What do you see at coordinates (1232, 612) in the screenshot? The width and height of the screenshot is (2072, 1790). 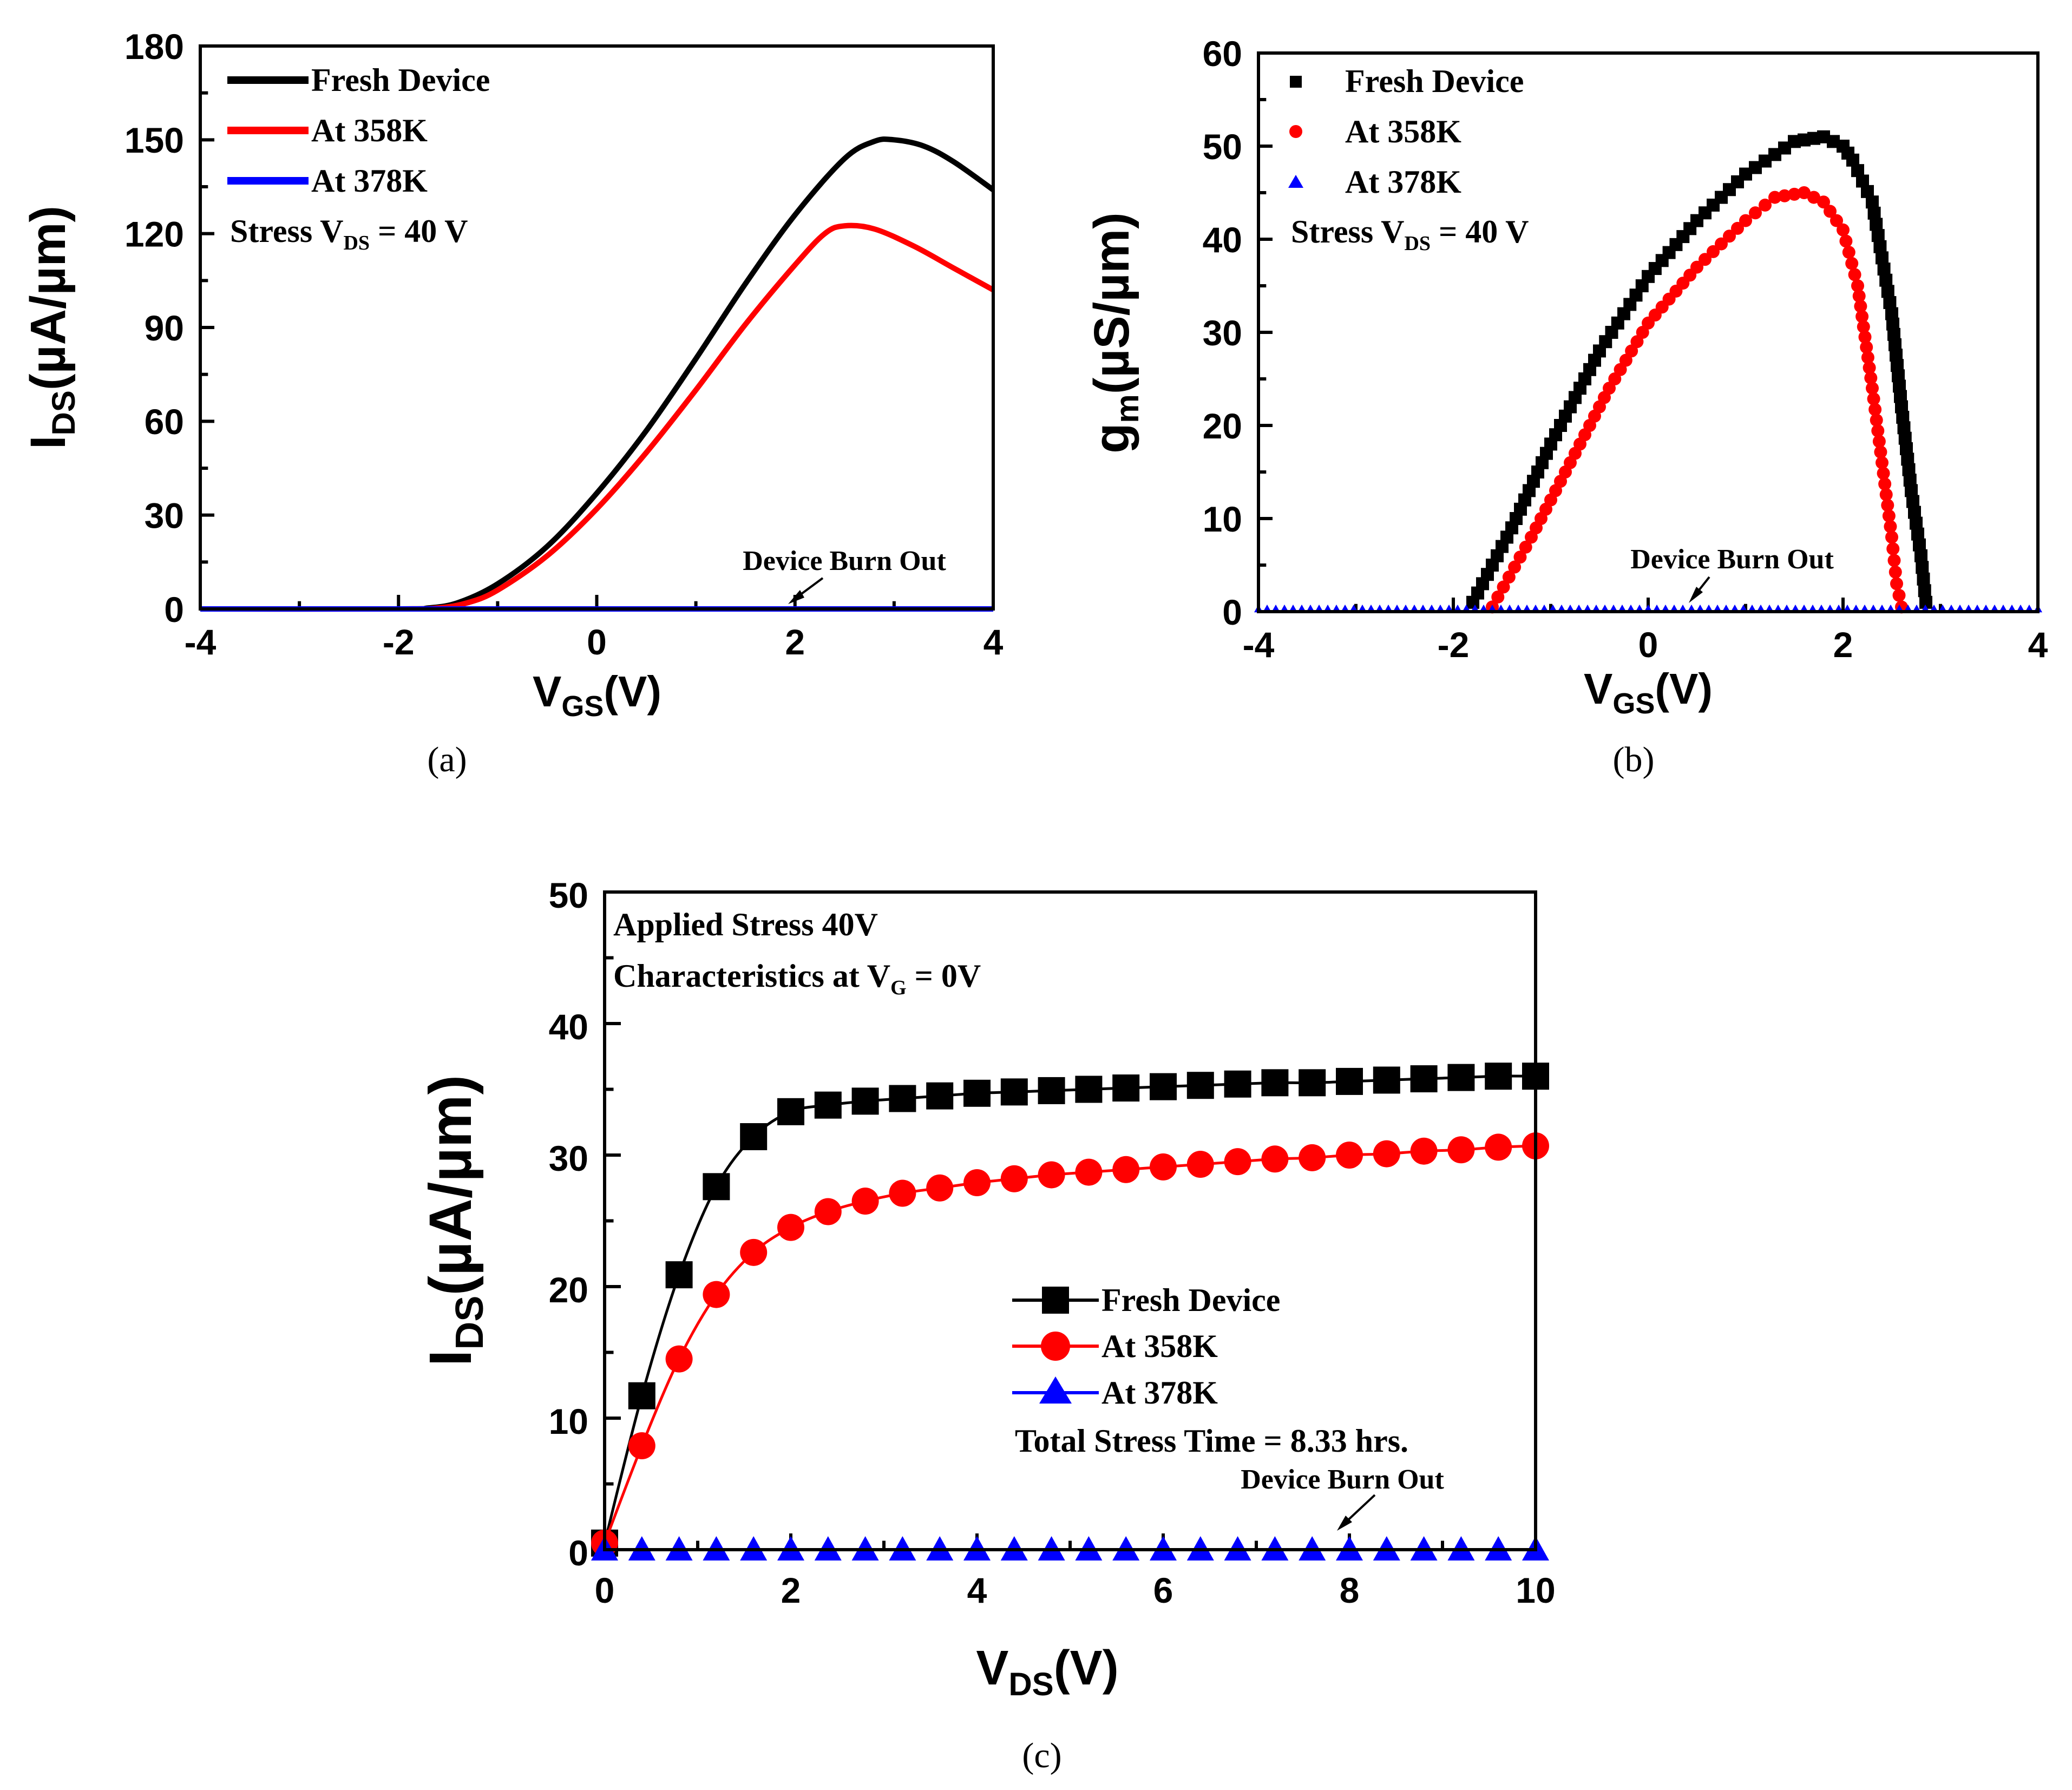 I see `y-tick-label: 0` at bounding box center [1232, 612].